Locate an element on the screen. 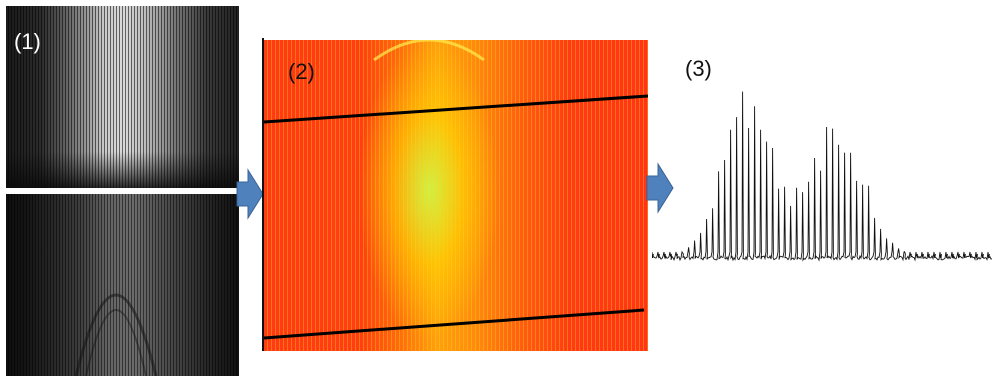 This screenshot has height=381, width=994. label-panel-3: (3) is located at coordinates (698, 68).